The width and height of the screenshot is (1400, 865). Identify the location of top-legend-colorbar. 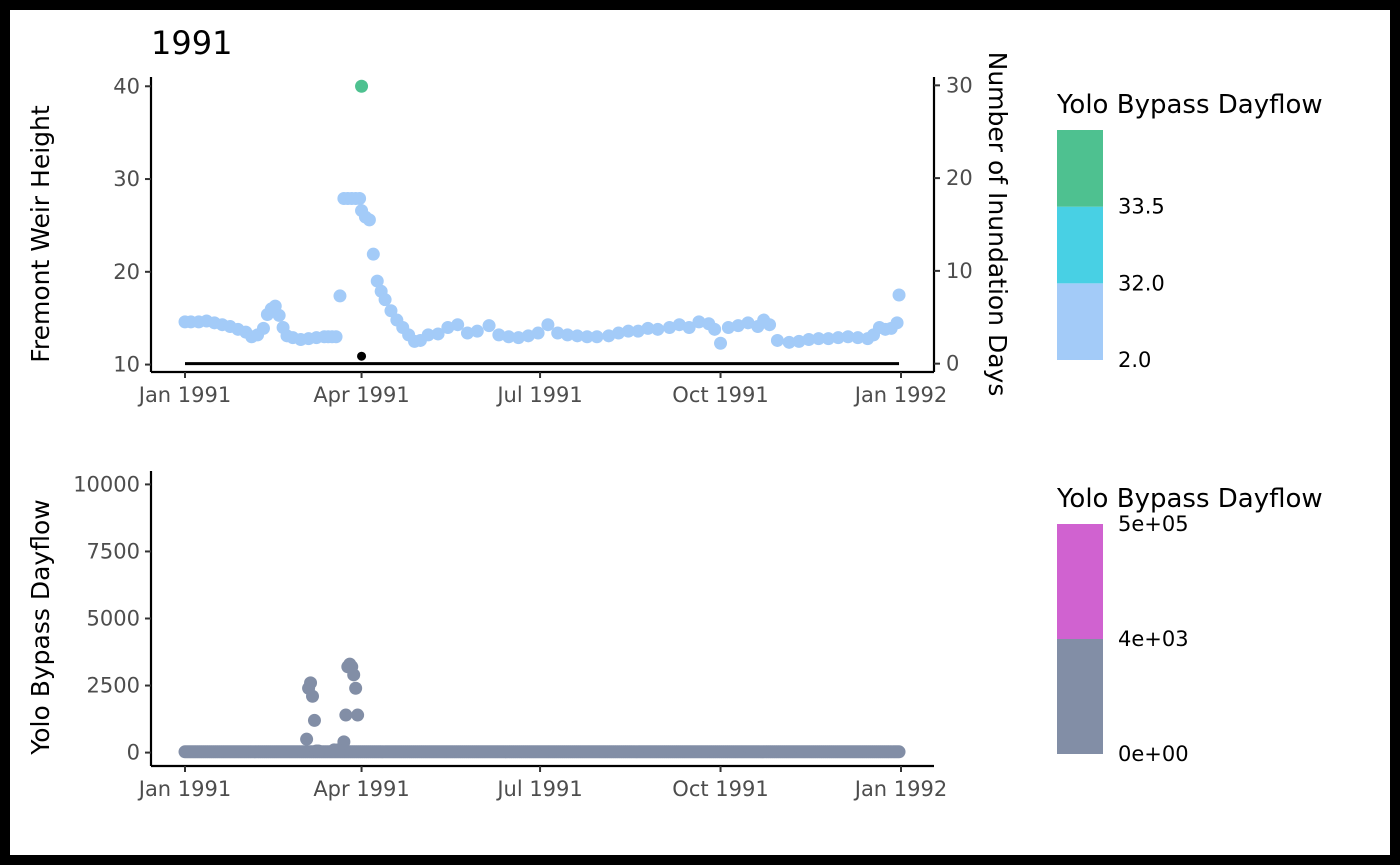
(1080, 245).